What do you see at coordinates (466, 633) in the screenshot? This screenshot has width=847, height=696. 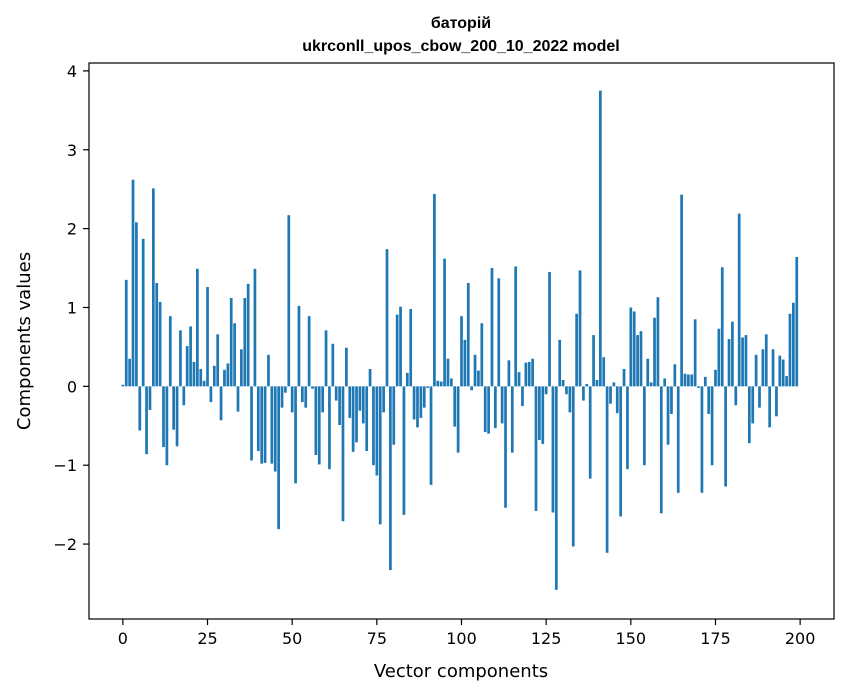 I see `x-axis-ticks: 0 25 50 75 100 125 150 175 200` at bounding box center [466, 633].